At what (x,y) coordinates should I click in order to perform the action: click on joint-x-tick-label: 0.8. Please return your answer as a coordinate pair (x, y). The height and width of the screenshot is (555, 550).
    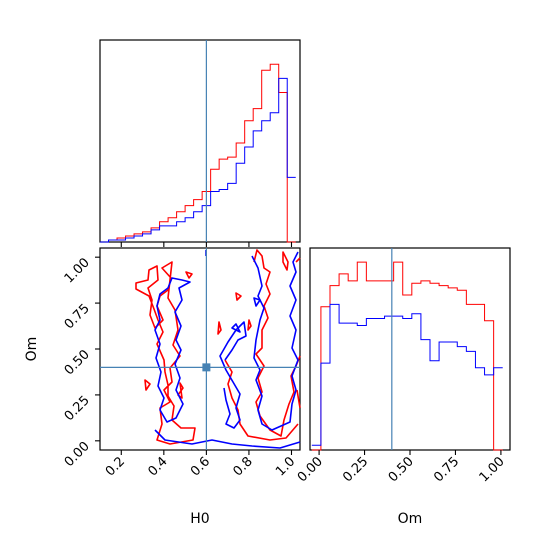
    Looking at the image, I should click on (243, 466).